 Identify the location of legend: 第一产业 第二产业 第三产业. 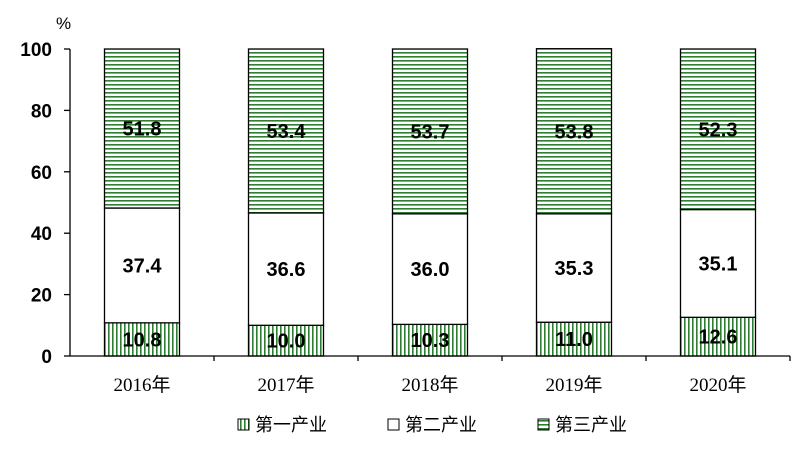
(432, 425).